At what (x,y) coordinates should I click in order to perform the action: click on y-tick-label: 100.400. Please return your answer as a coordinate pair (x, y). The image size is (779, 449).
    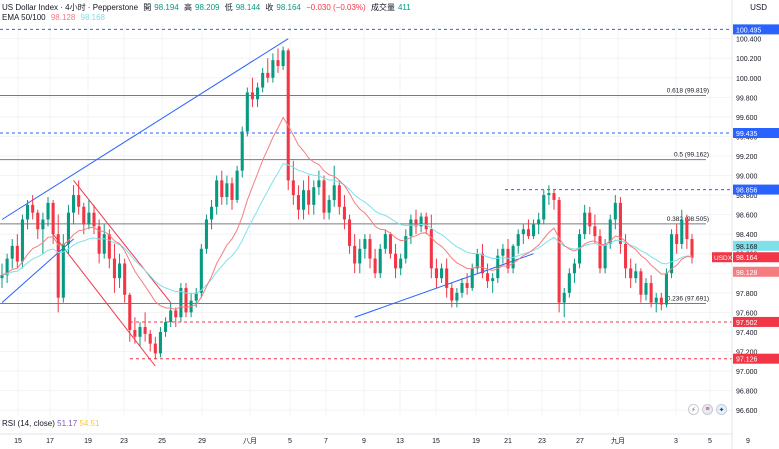
    Looking at the image, I should click on (748, 40).